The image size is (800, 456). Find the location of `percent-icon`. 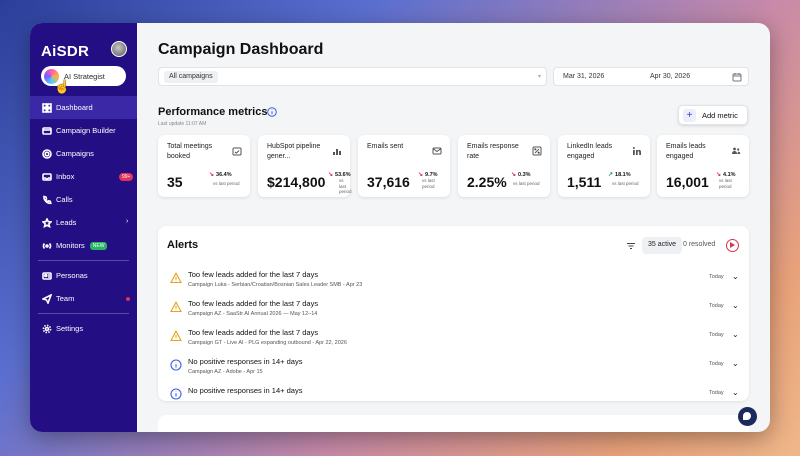

percent-icon is located at coordinates (537, 151).